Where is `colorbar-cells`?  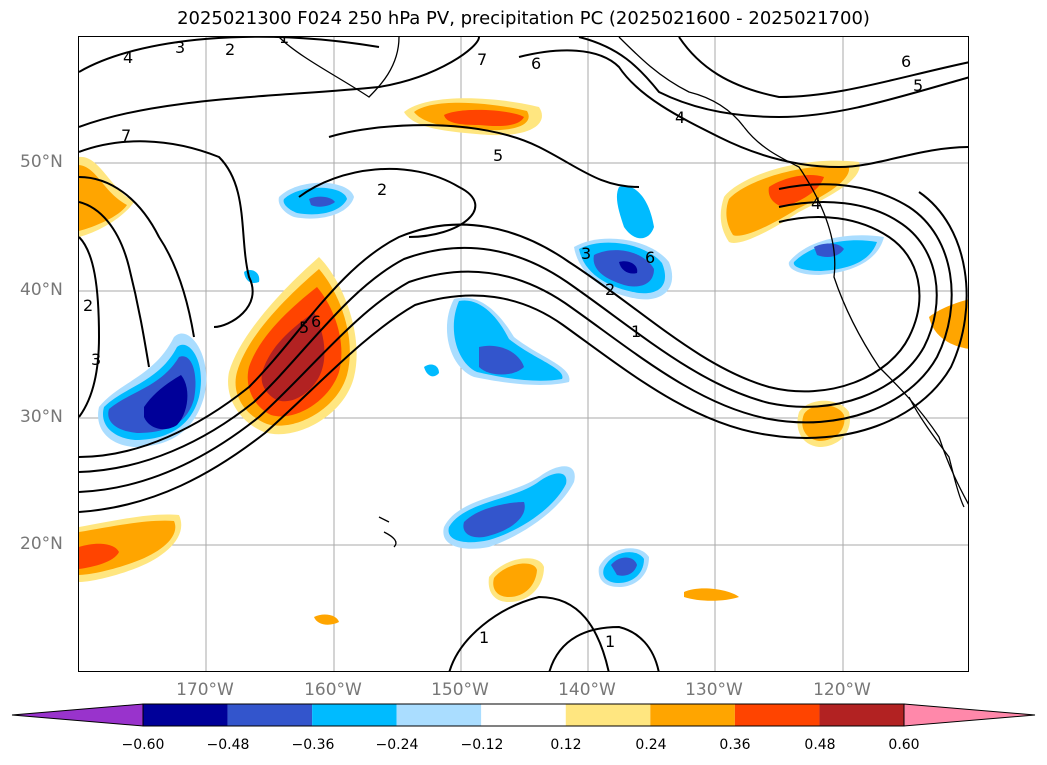 colorbar-cells is located at coordinates (523, 715).